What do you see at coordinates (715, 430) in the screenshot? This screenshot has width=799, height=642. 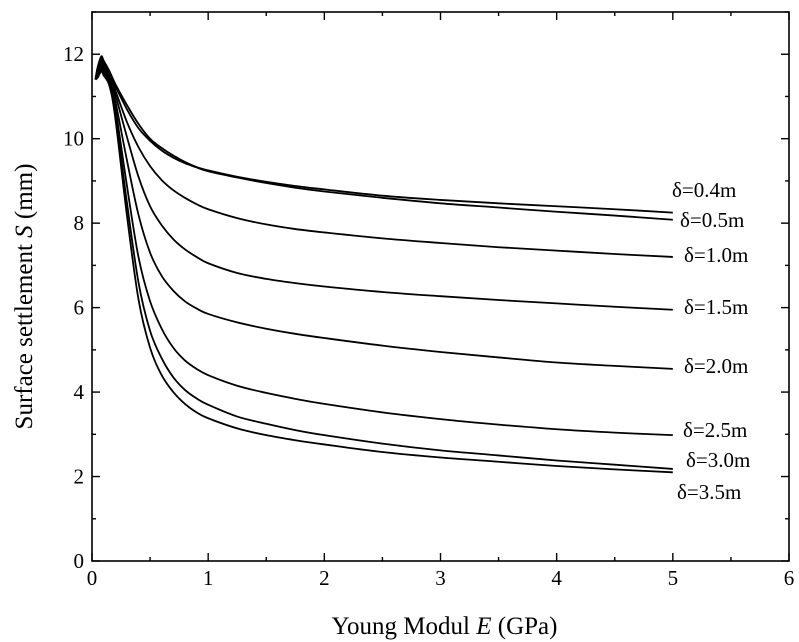 I see `series-label-6: δ=2.5m` at bounding box center [715, 430].